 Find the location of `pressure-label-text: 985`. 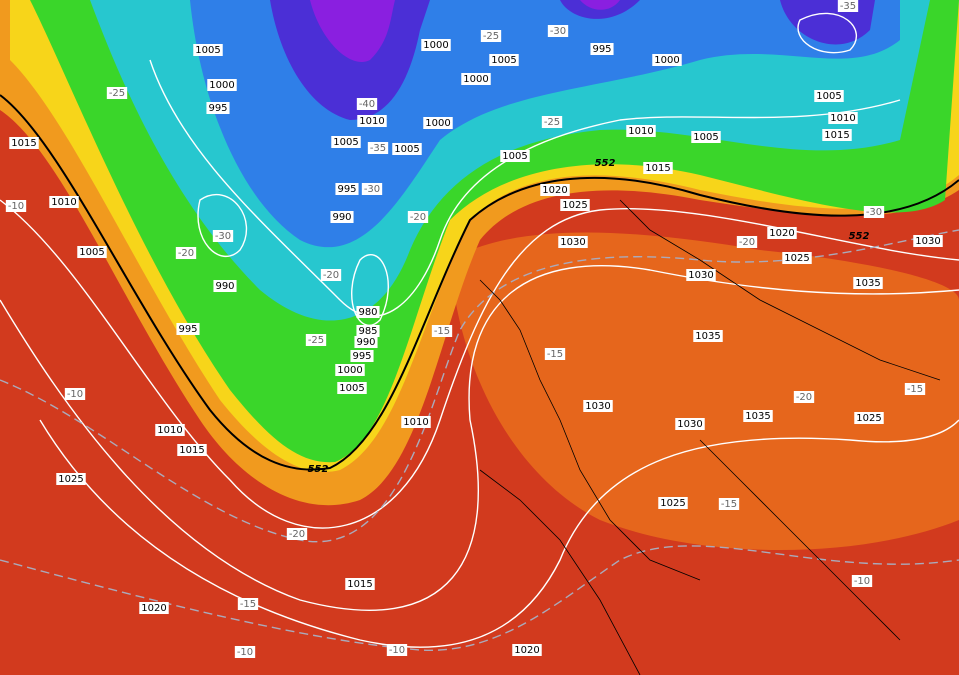

pressure-label-text: 985 is located at coordinates (367, 331).